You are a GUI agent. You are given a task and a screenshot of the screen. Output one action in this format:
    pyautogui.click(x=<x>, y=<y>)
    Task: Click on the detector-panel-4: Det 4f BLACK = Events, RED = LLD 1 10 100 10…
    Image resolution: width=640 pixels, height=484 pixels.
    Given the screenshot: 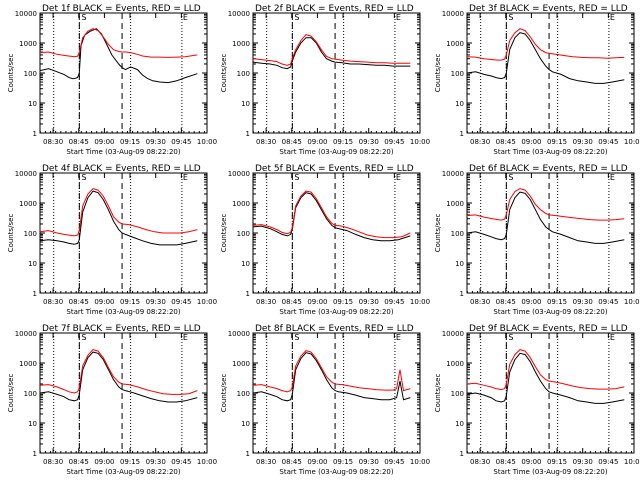 What is the action you would take?
    pyautogui.click(x=112, y=240)
    